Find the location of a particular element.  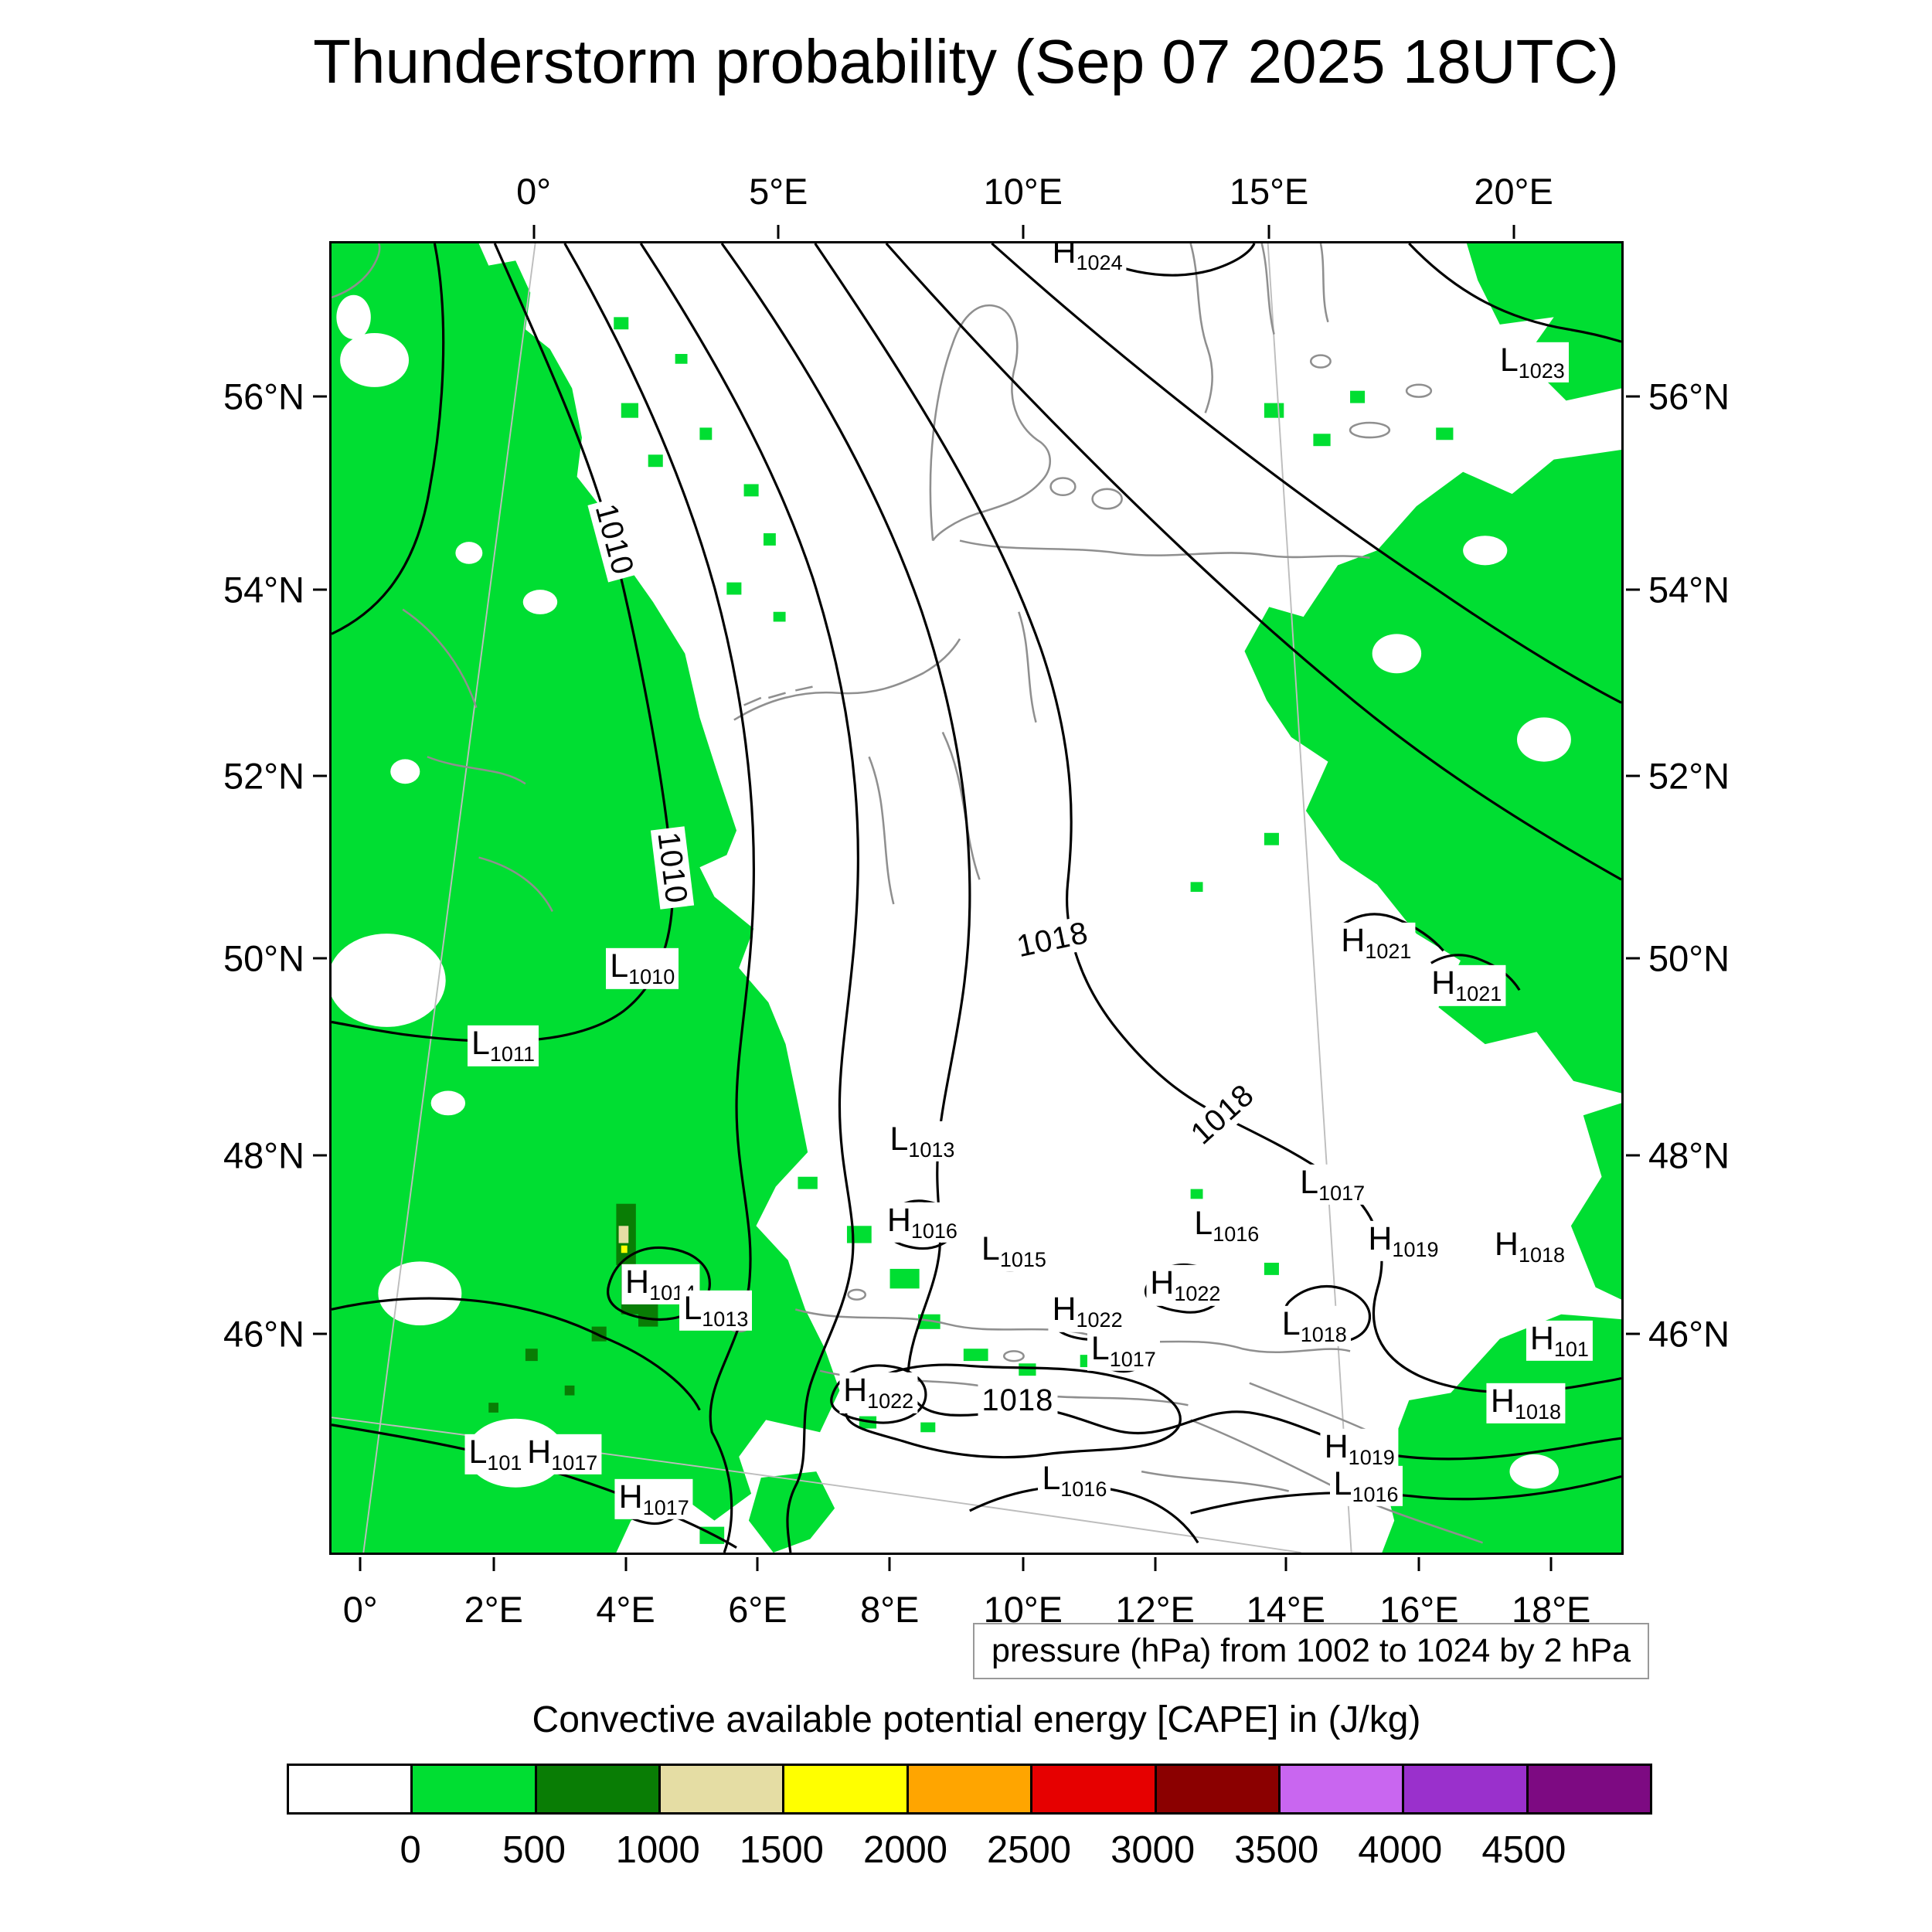

colorbar-tick-label: 3000 is located at coordinates (1154, 1850).